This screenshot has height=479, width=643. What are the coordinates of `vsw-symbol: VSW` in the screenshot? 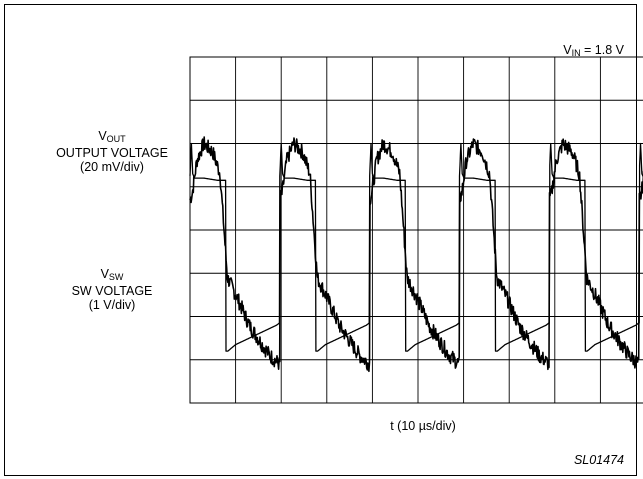 It's located at (112, 274).